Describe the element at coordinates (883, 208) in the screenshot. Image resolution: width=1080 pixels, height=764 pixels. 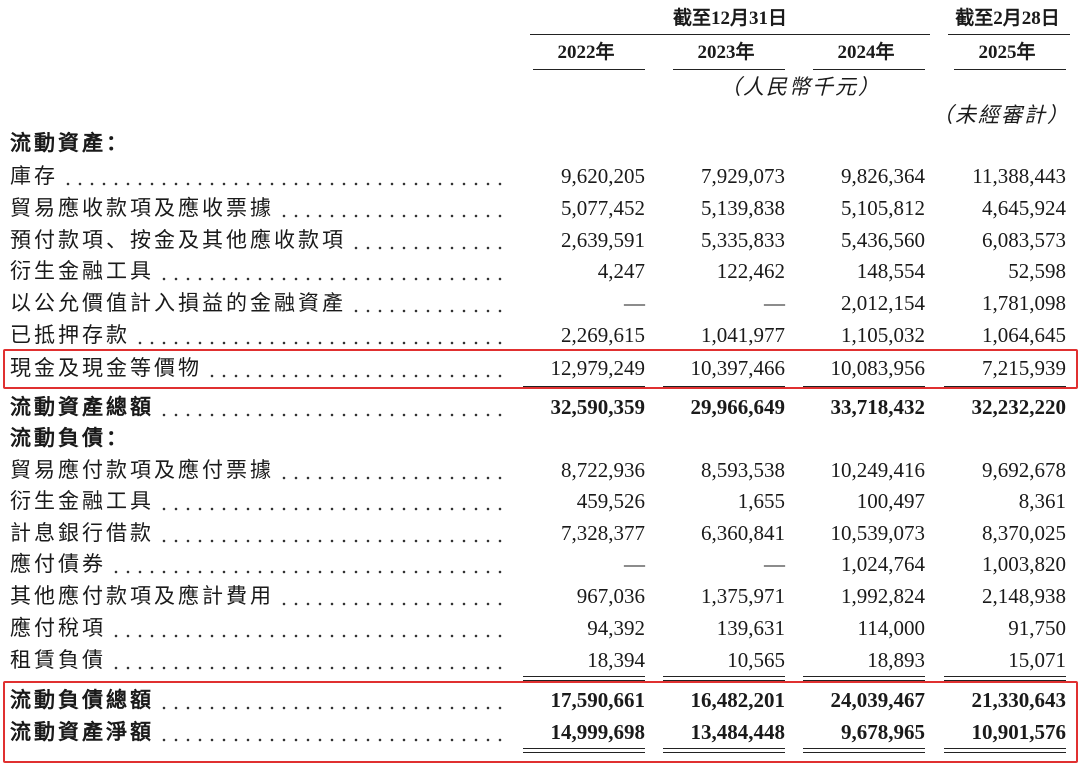
I see `cell: 5,105,812` at that location.